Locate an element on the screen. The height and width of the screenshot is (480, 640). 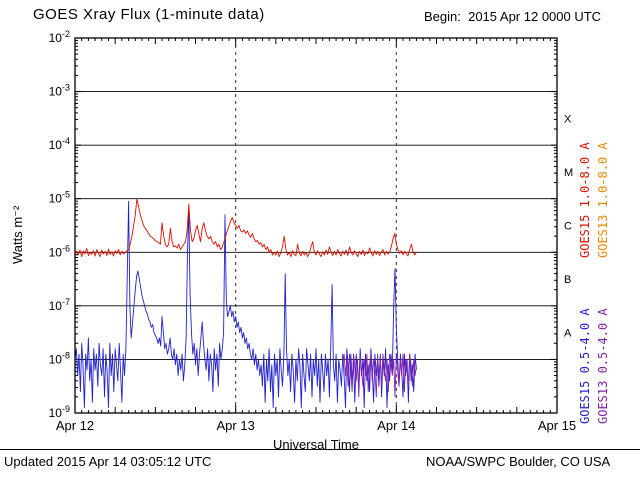
series-goes15-1-0-8-0-a is located at coordinates (245, 228).